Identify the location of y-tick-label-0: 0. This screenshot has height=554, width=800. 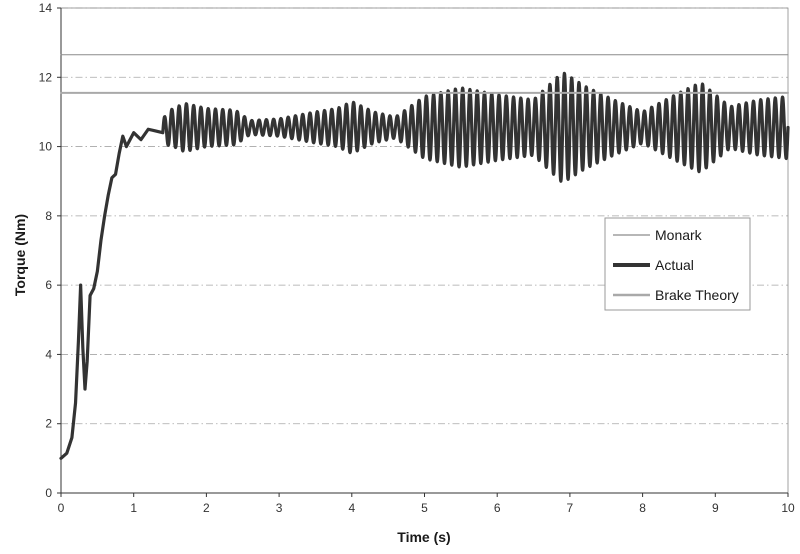
(48, 493).